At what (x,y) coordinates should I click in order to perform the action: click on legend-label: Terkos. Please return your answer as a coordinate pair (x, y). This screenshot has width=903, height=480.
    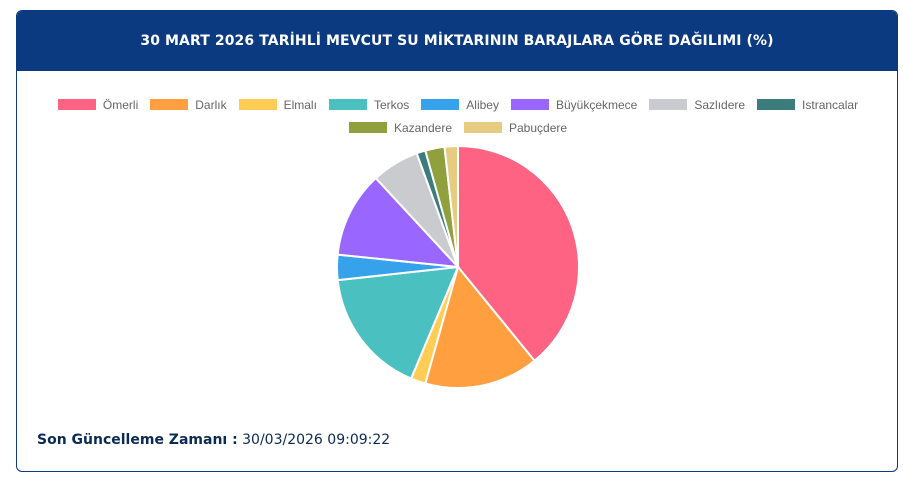
    Looking at the image, I should click on (391, 104).